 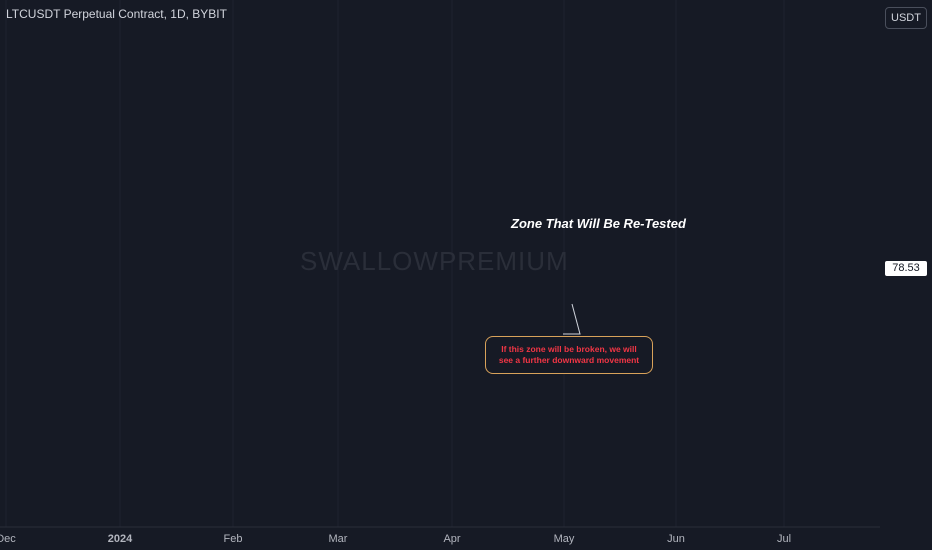 What do you see at coordinates (8, 539) in the screenshot?
I see `x-tick-label: Dec` at bounding box center [8, 539].